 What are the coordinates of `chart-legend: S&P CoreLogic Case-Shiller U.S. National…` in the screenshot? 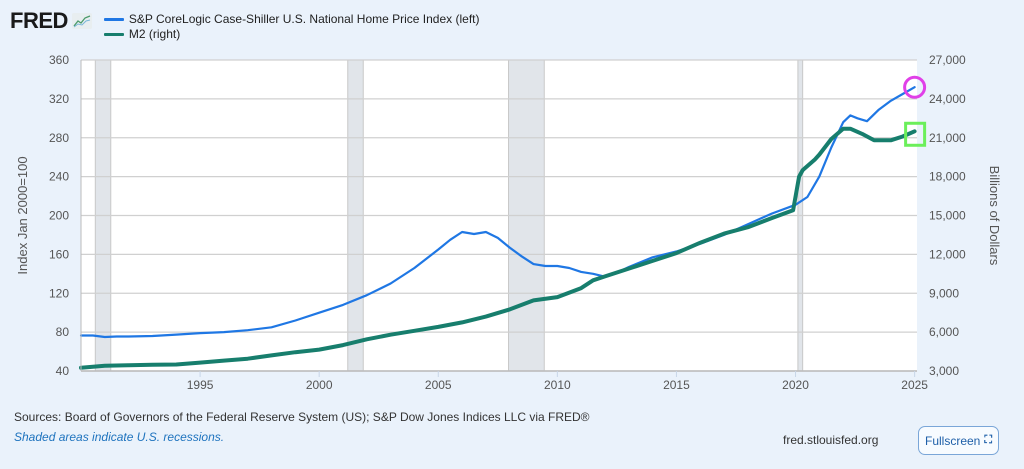 It's located at (291, 27).